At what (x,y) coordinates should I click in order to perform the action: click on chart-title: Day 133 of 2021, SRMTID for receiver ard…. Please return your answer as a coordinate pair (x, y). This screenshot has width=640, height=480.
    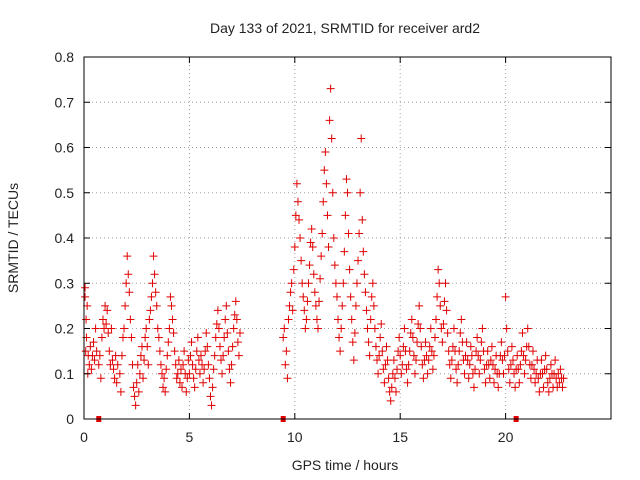
    Looking at the image, I should click on (345, 28).